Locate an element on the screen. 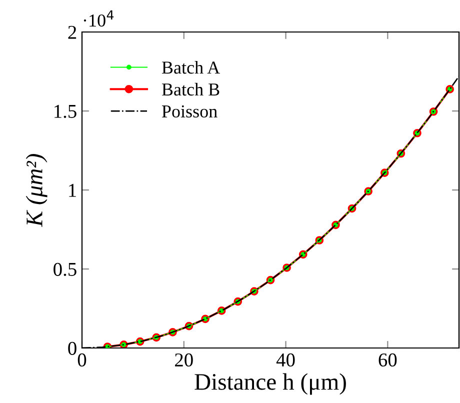  y-tick-label: 1 is located at coordinates (72, 190).